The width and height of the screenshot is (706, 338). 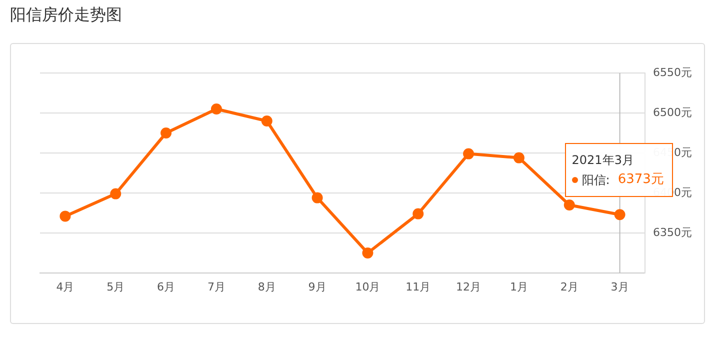 What do you see at coordinates (115, 287) in the screenshot?
I see `x-tick-label: 5月` at bounding box center [115, 287].